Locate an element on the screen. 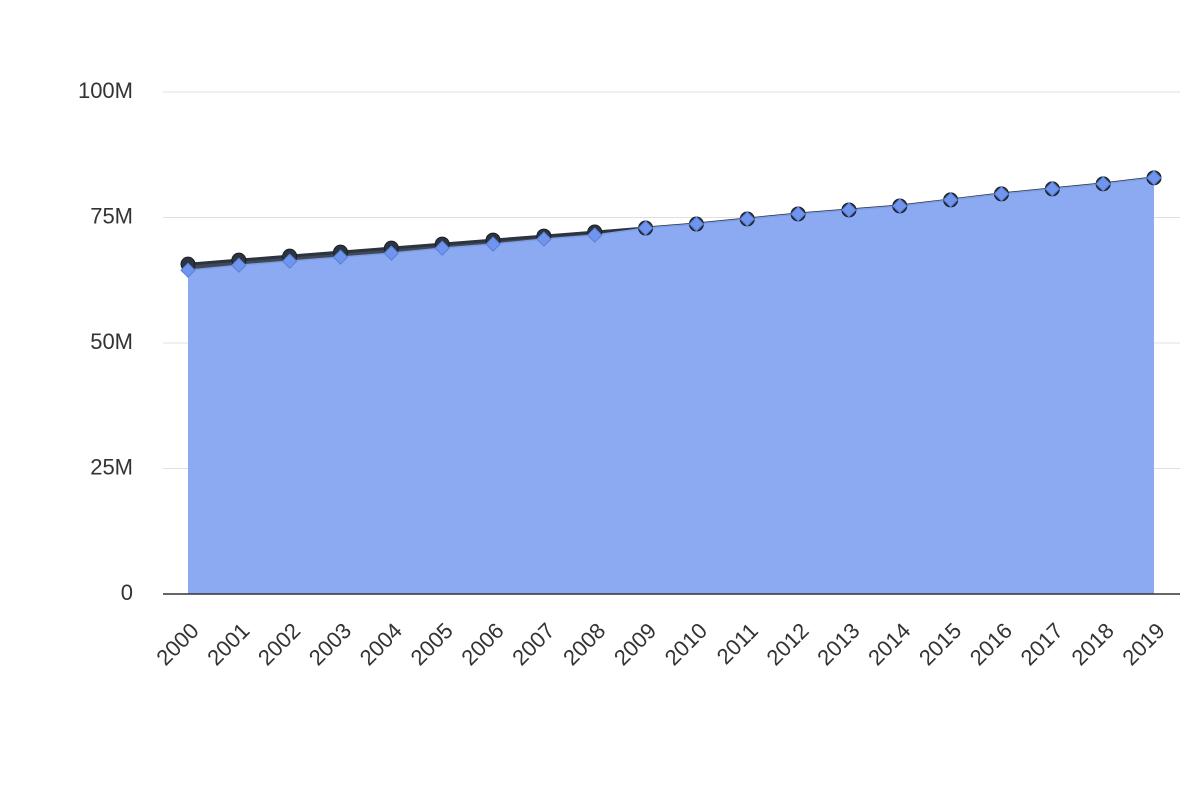  y-tick-label: 0 is located at coordinates (127, 592).